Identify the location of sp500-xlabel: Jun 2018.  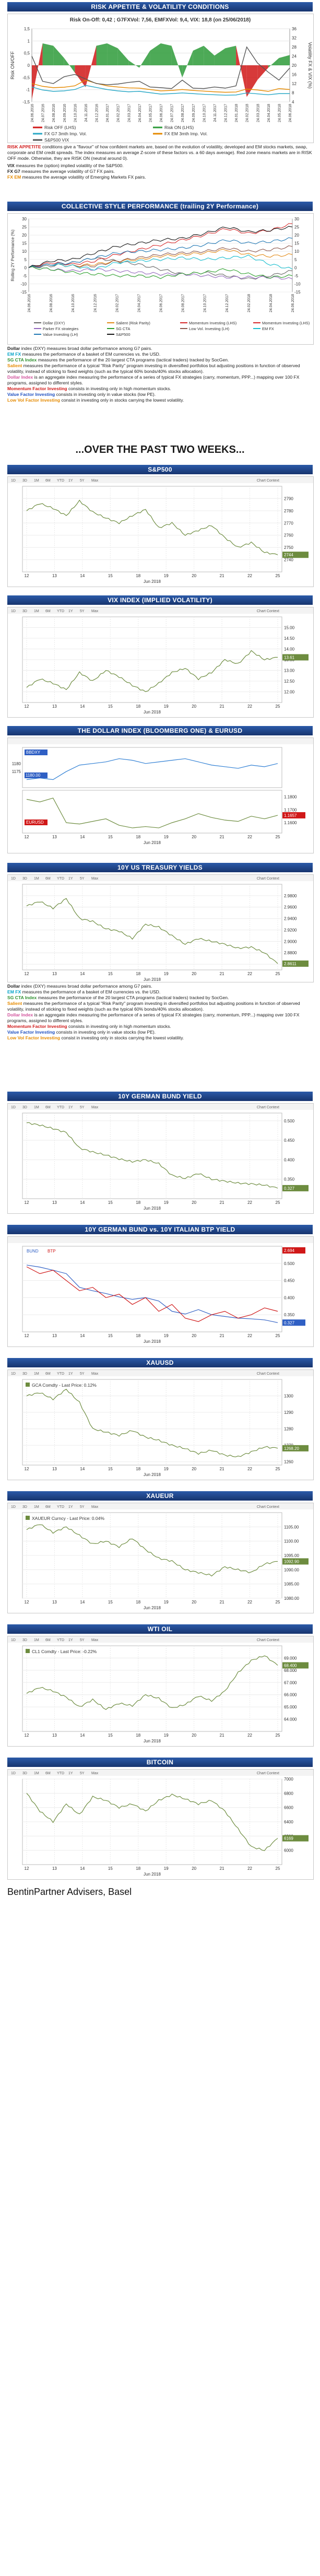
(152, 581).